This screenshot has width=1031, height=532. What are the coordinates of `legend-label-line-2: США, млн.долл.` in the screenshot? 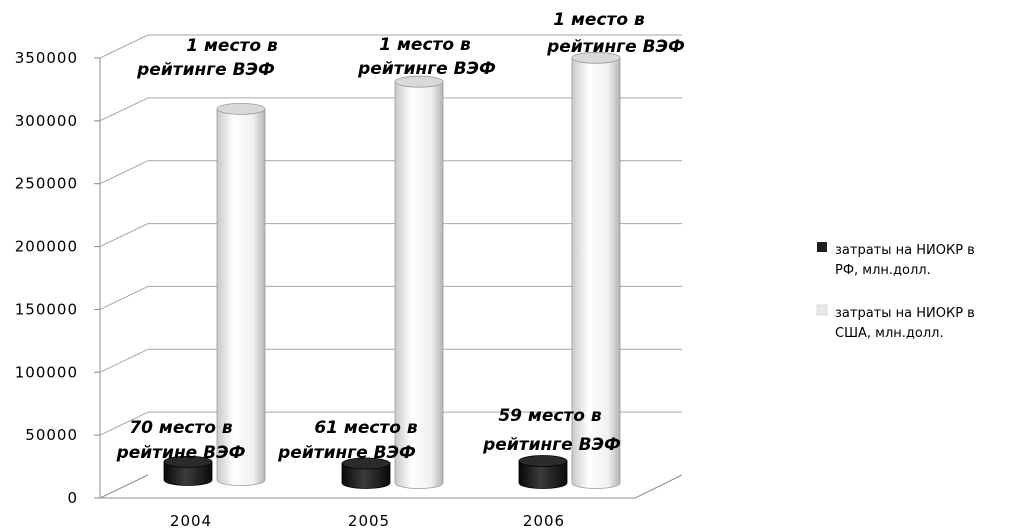 It's located at (889, 333).